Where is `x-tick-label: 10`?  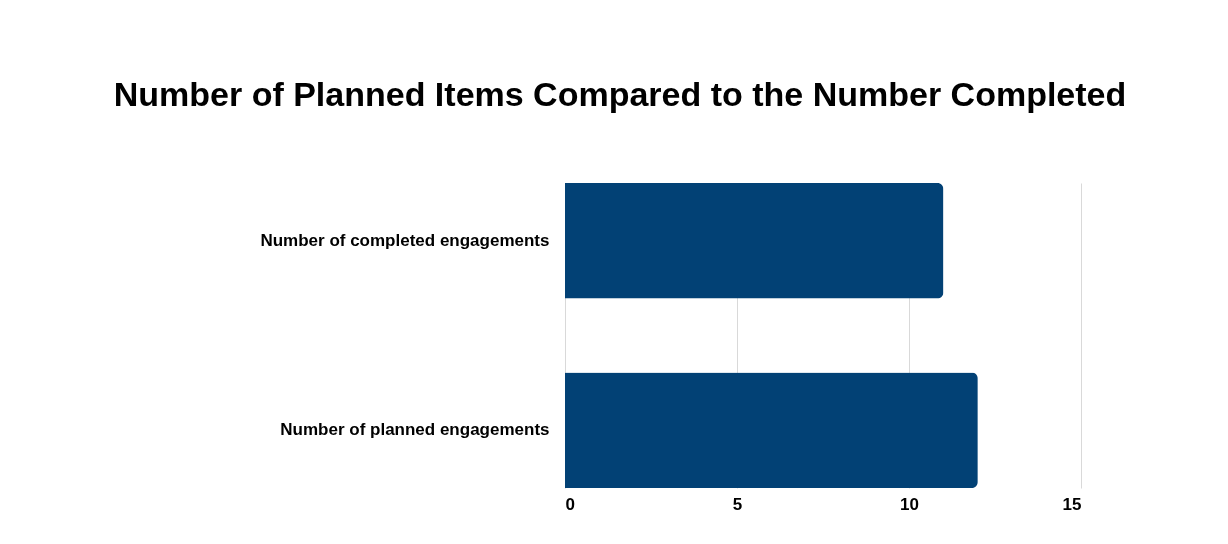
x-tick-label: 10 is located at coordinates (909, 504).